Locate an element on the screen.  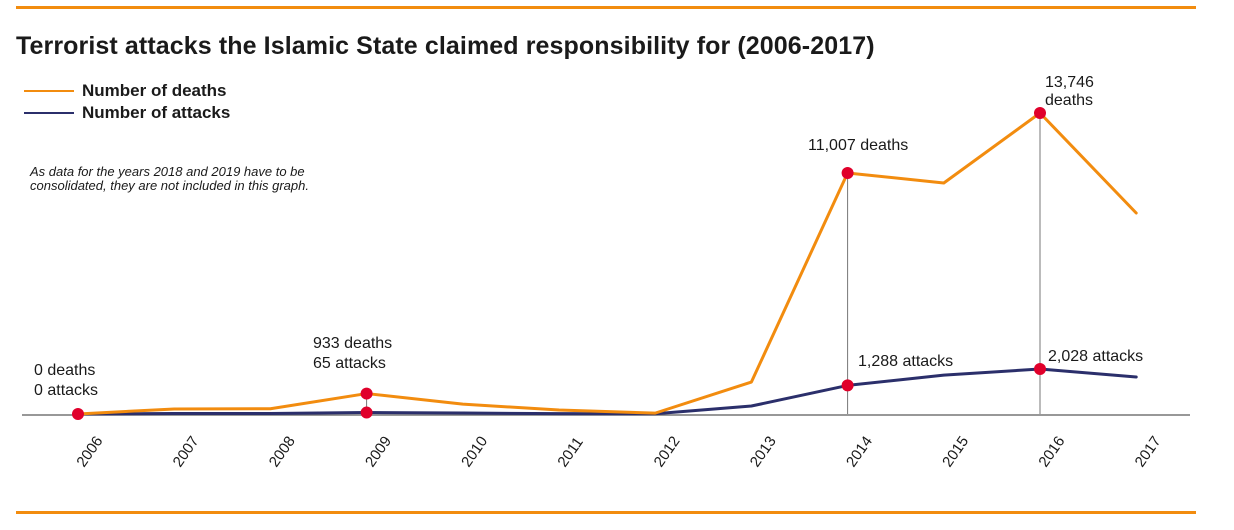
x-tick-label: 2008 is located at coordinates (282, 451).